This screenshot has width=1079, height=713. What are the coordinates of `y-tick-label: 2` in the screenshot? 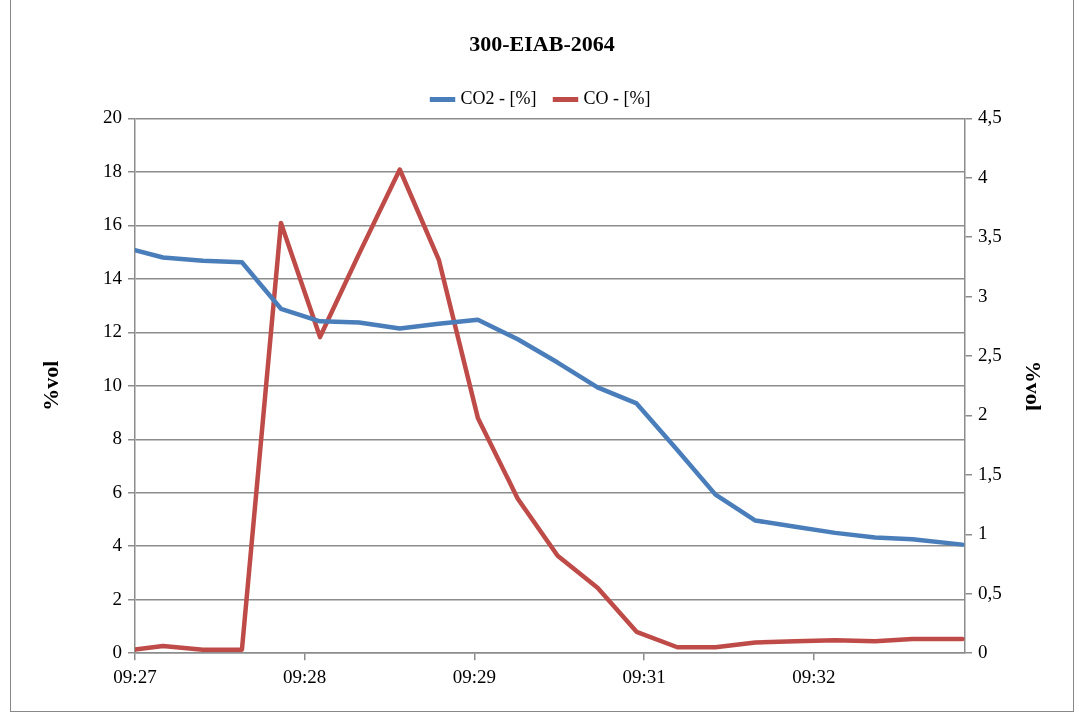 It's located at (117, 598).